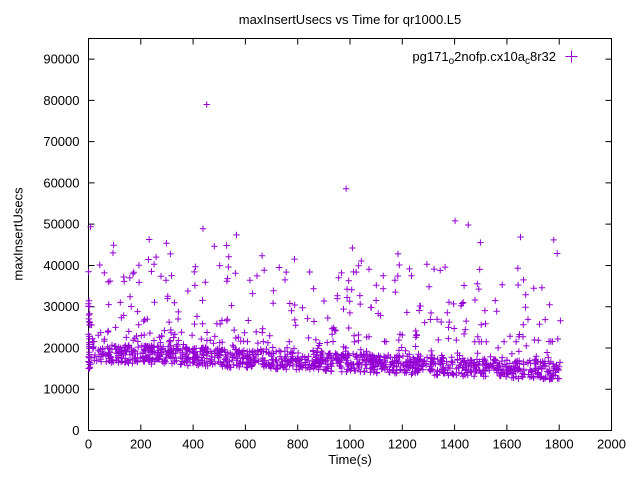 This screenshot has height=480, width=640. Describe the element at coordinates (350, 459) in the screenshot. I see `x-axis-label: Time(s)` at that location.